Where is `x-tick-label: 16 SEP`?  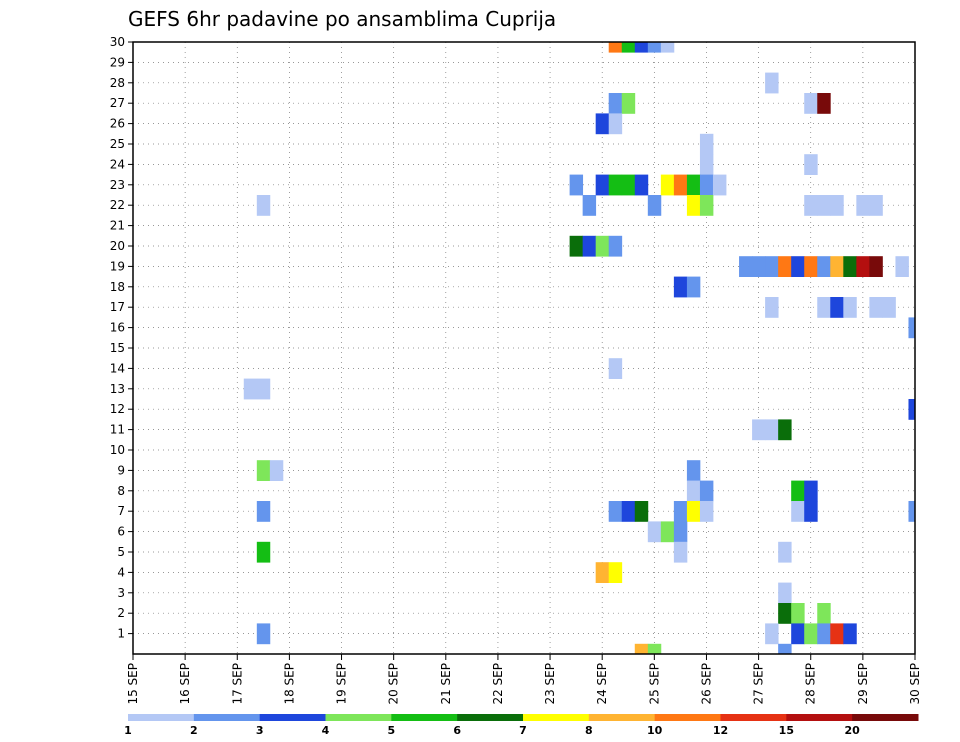 x-tick-label: 16 SEP is located at coordinates (185, 684).